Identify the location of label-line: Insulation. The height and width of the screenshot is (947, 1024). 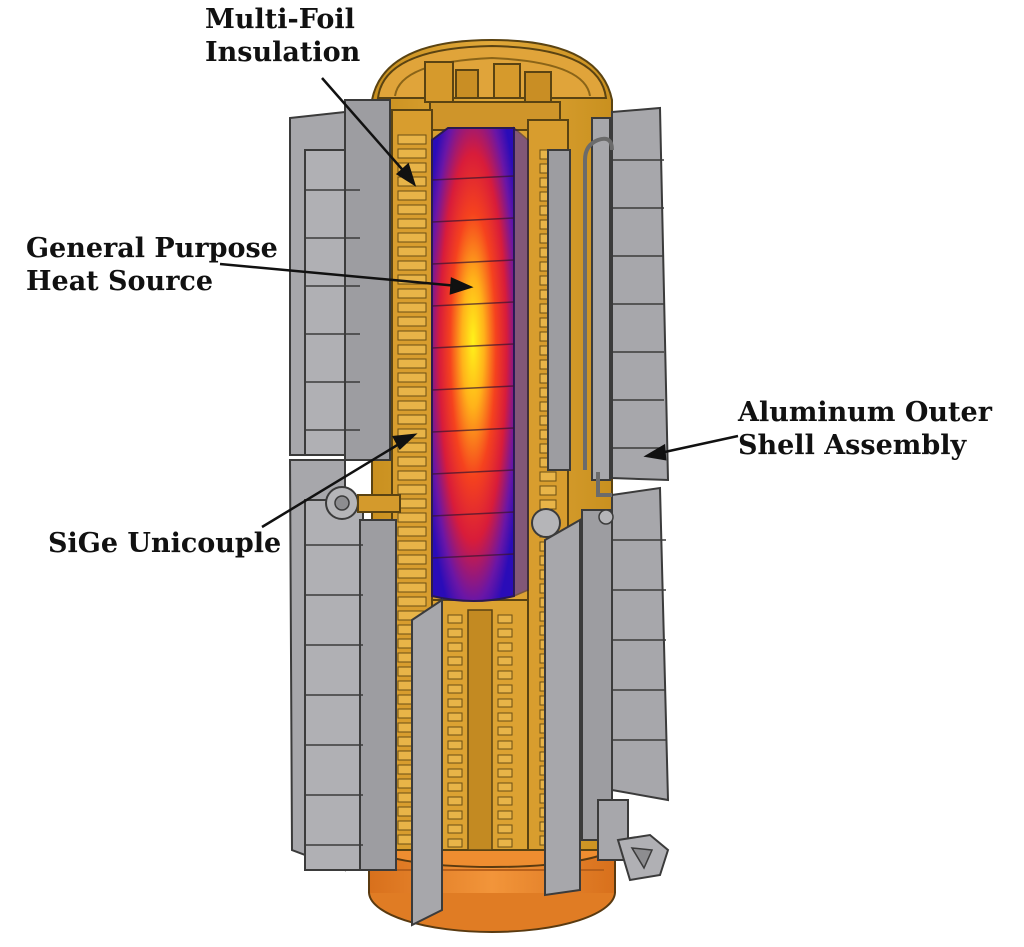
(282, 52).